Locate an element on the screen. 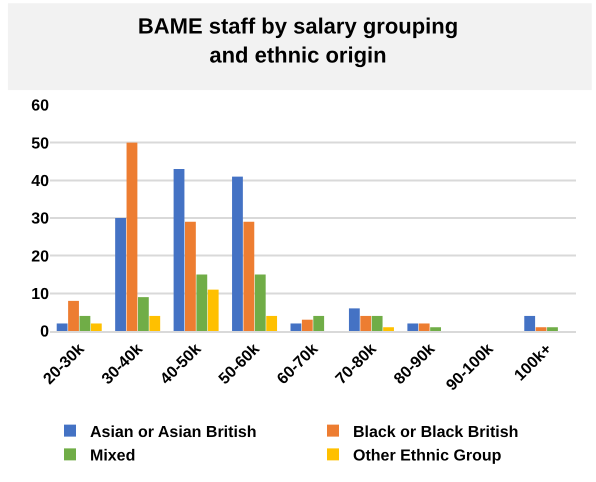 The image size is (596, 482). y-tick-label: 20 is located at coordinates (40, 257).